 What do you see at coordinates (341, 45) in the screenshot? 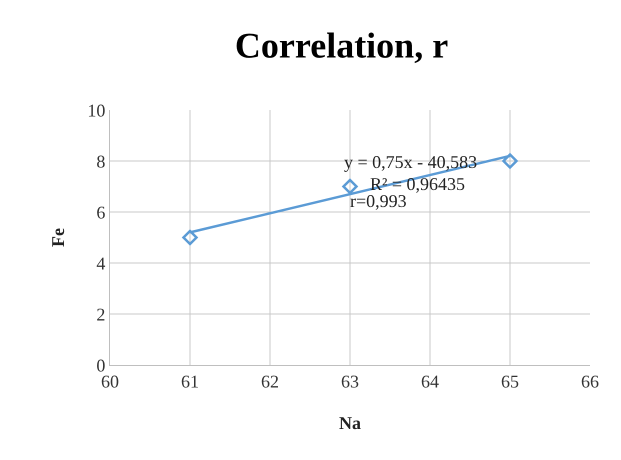
I see `chart-title: Correlation, r` at bounding box center [341, 45].